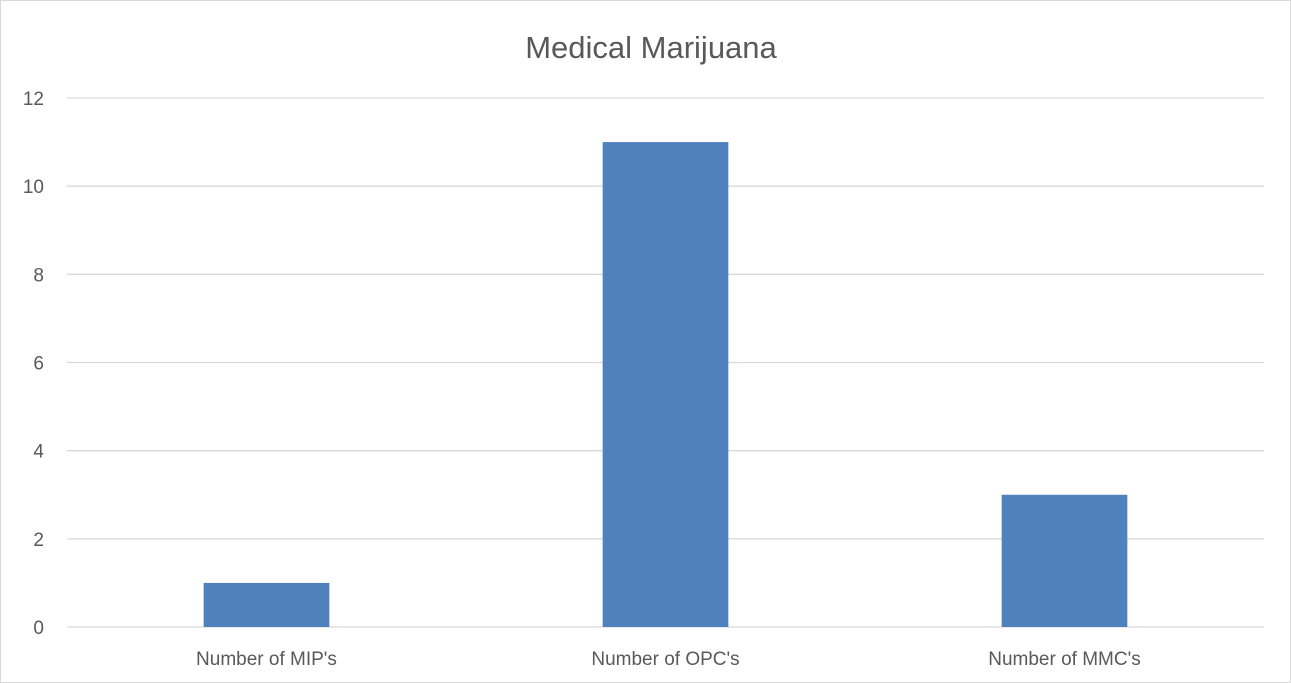 This screenshot has width=1291, height=683. I want to click on y-tick-label: 2, so click(38, 540).